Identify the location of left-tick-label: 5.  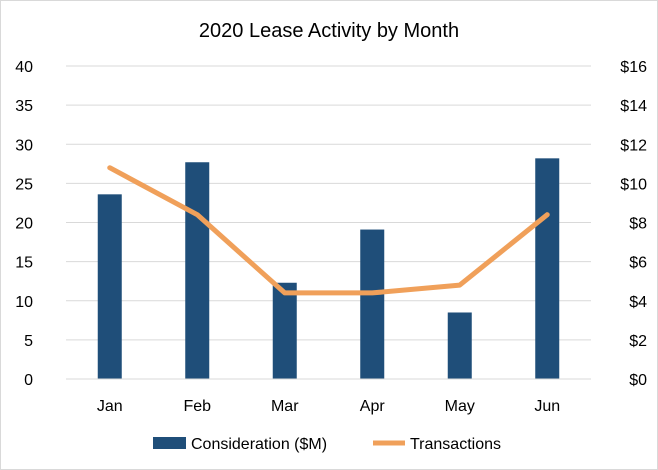
(28, 341).